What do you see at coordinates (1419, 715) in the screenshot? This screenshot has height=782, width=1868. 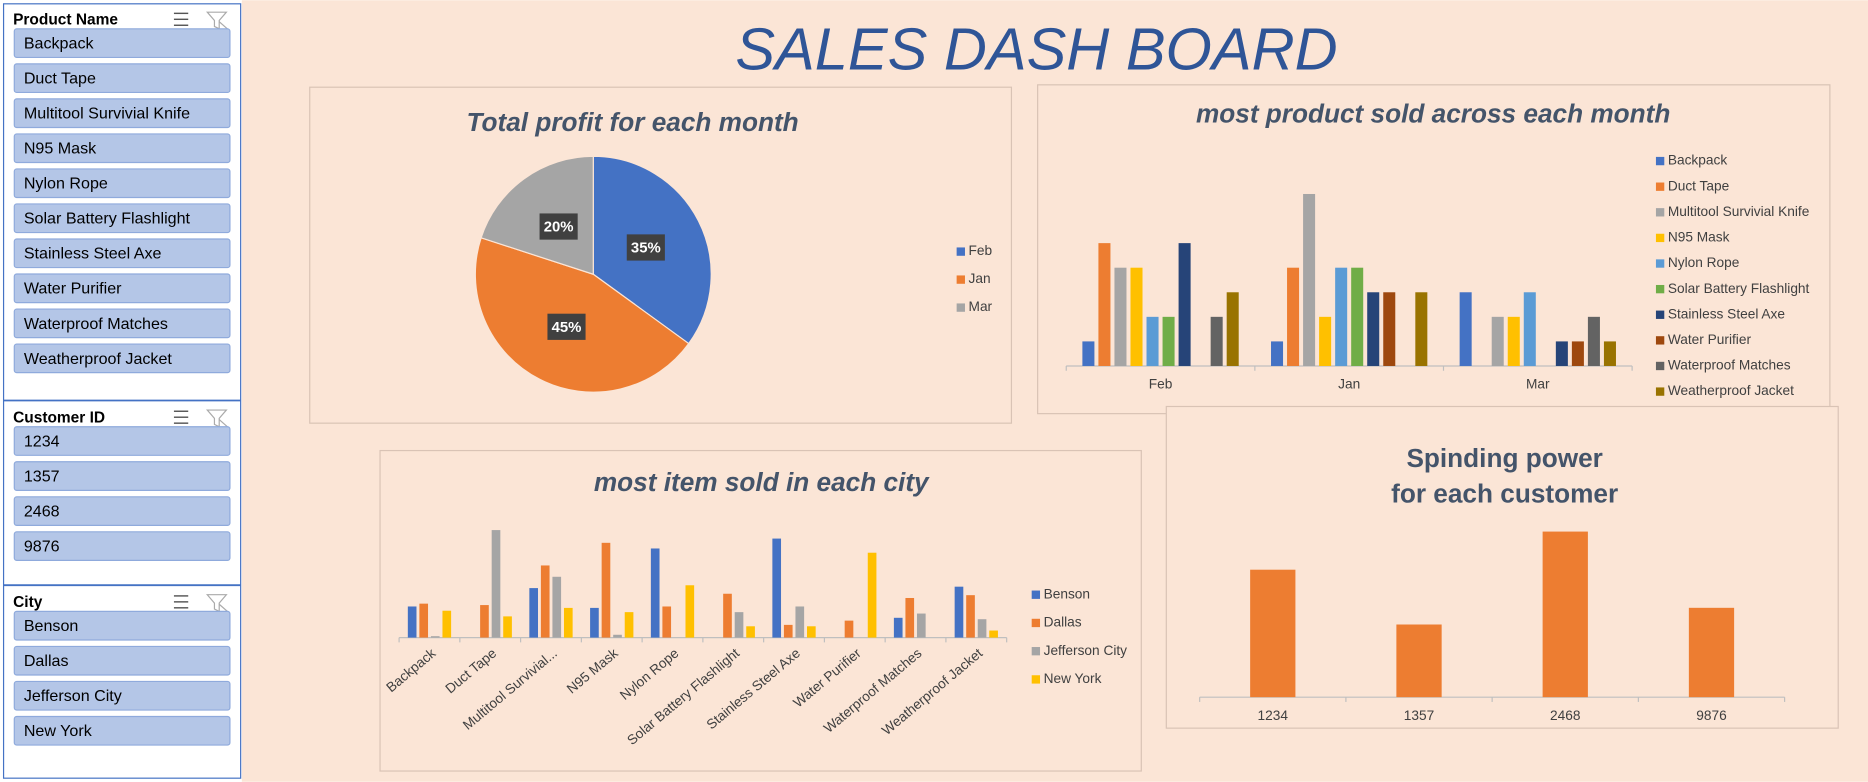 I see `x-tick-label: 1357` at bounding box center [1419, 715].